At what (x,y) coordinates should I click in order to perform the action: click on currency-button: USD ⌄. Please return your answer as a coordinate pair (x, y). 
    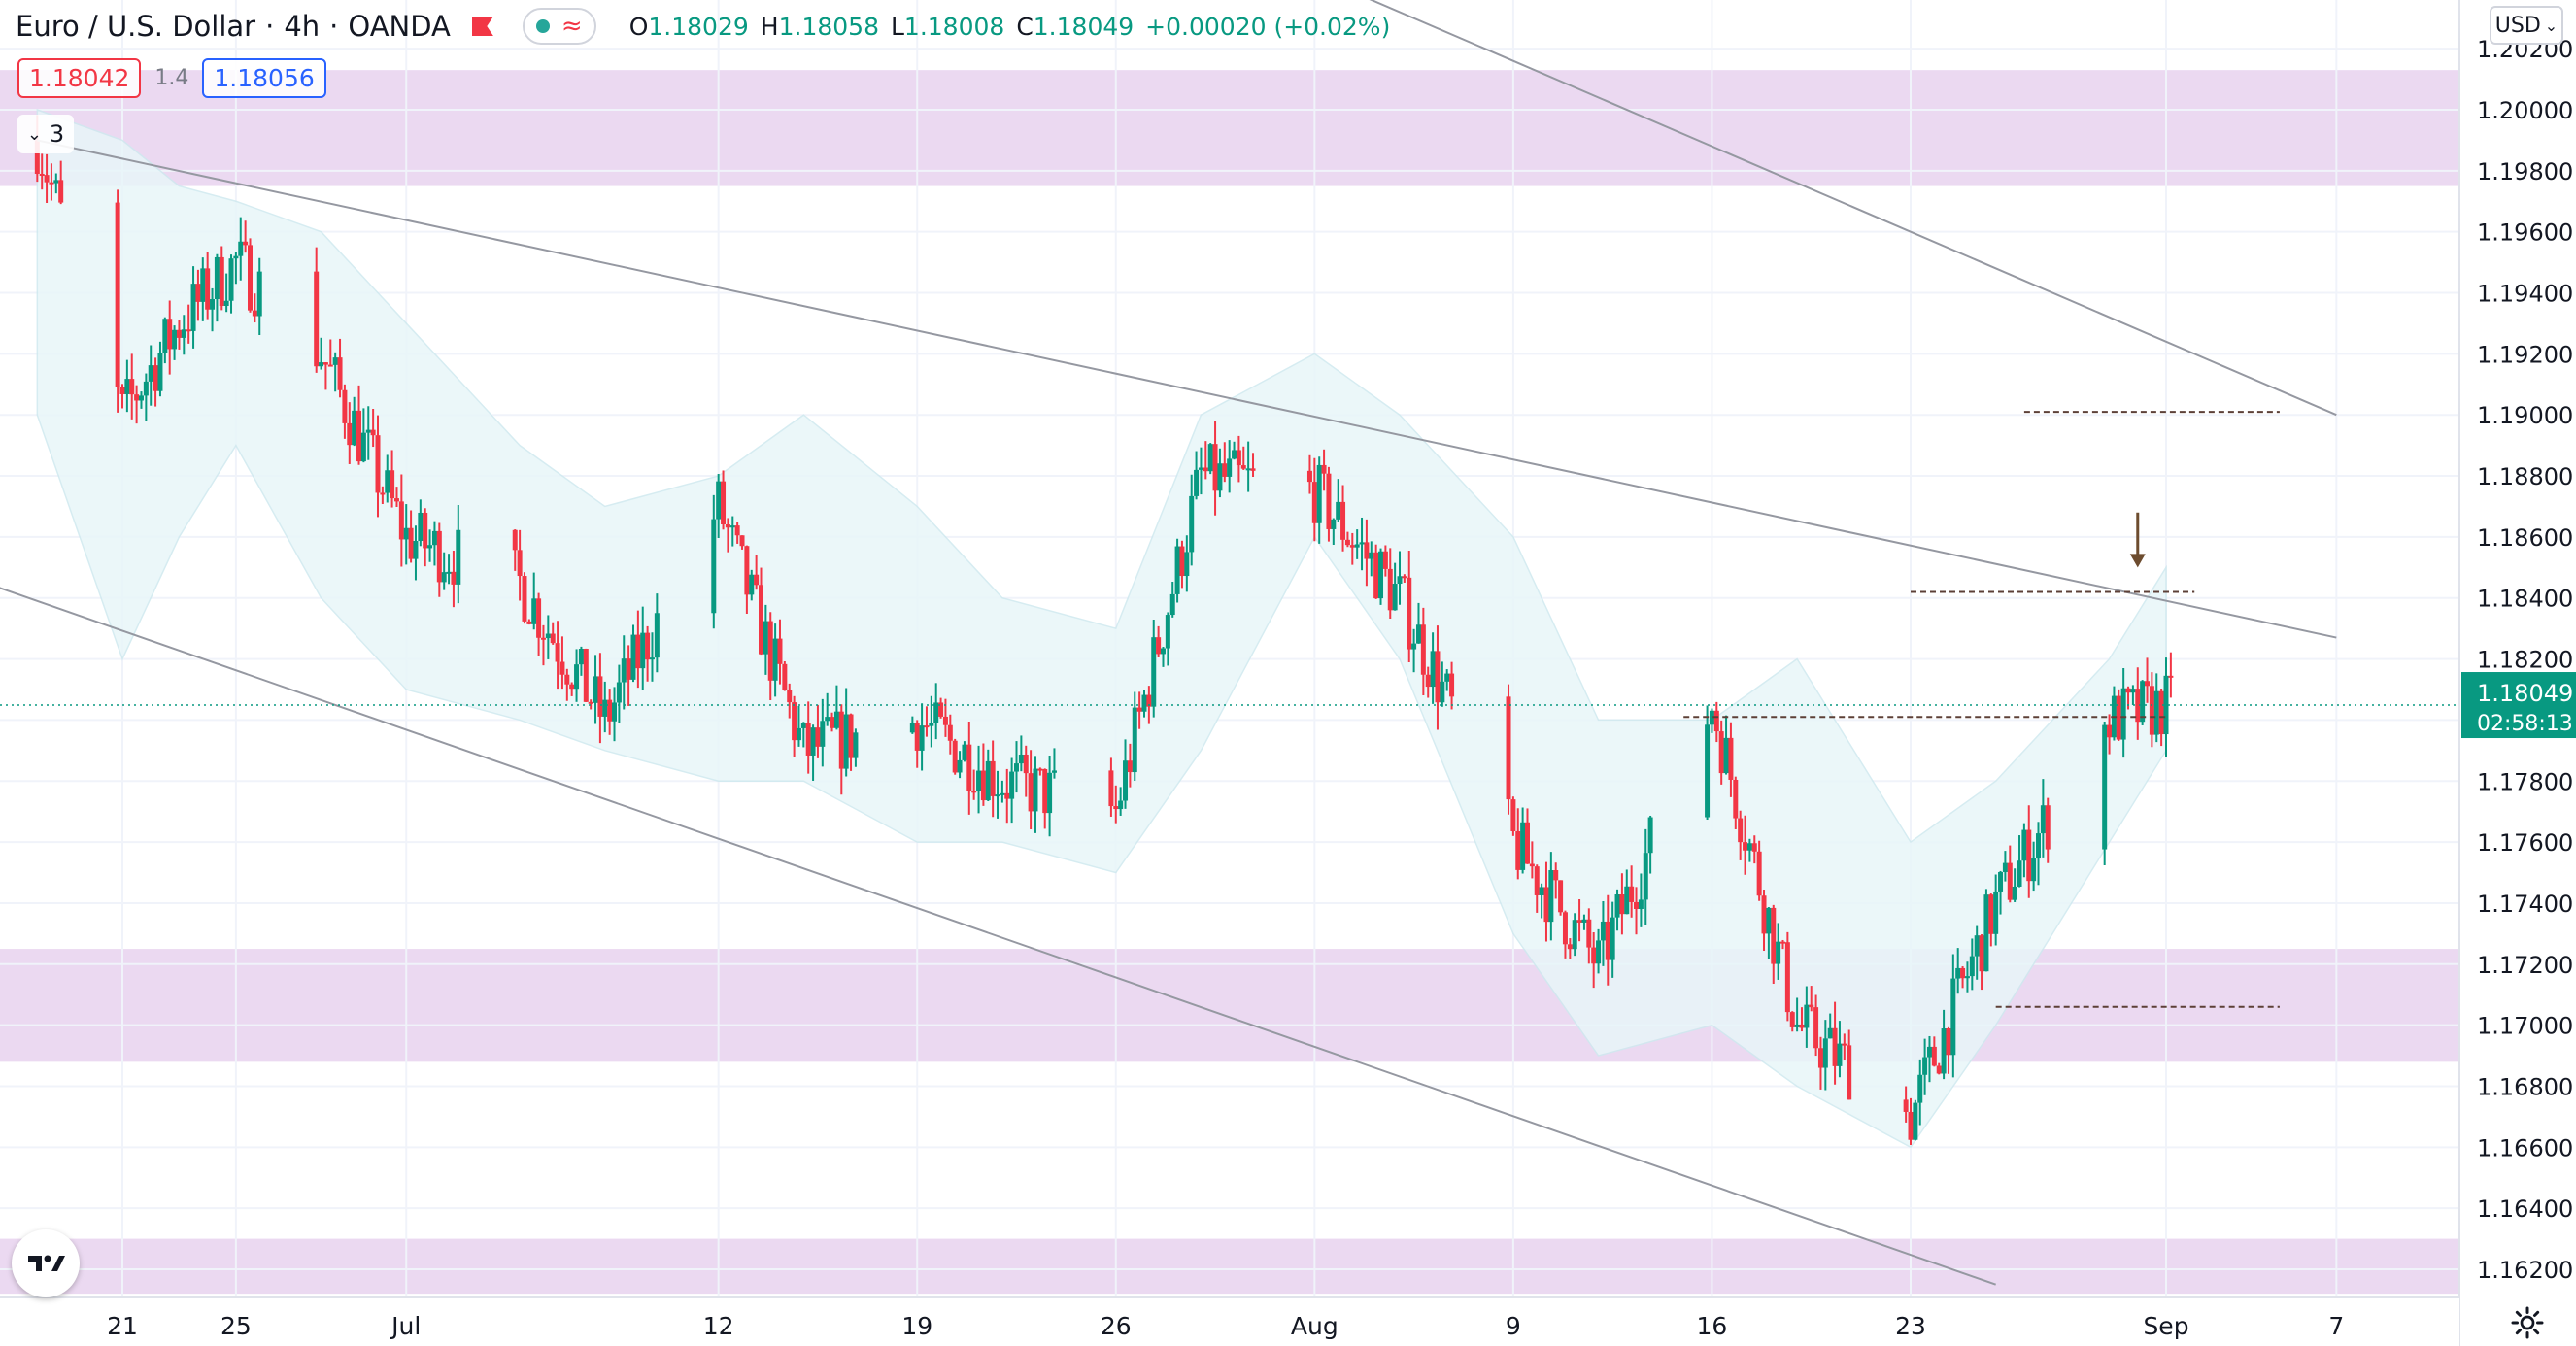
    Looking at the image, I should click on (2526, 25).